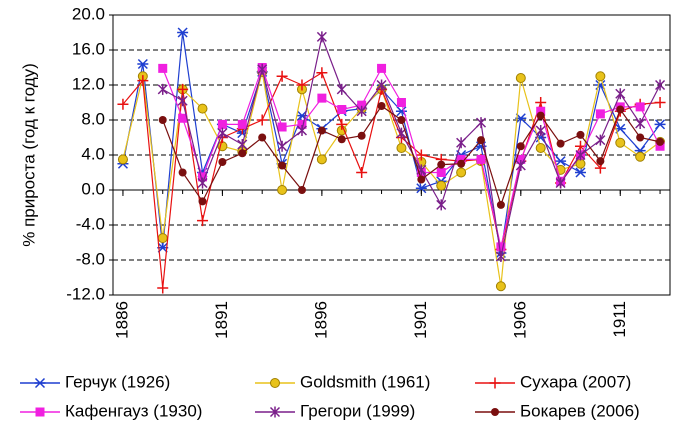 The image size is (675, 435). What do you see at coordinates (221, 320) in the screenshot?
I see `x-tick-label: 1891` at bounding box center [221, 320].